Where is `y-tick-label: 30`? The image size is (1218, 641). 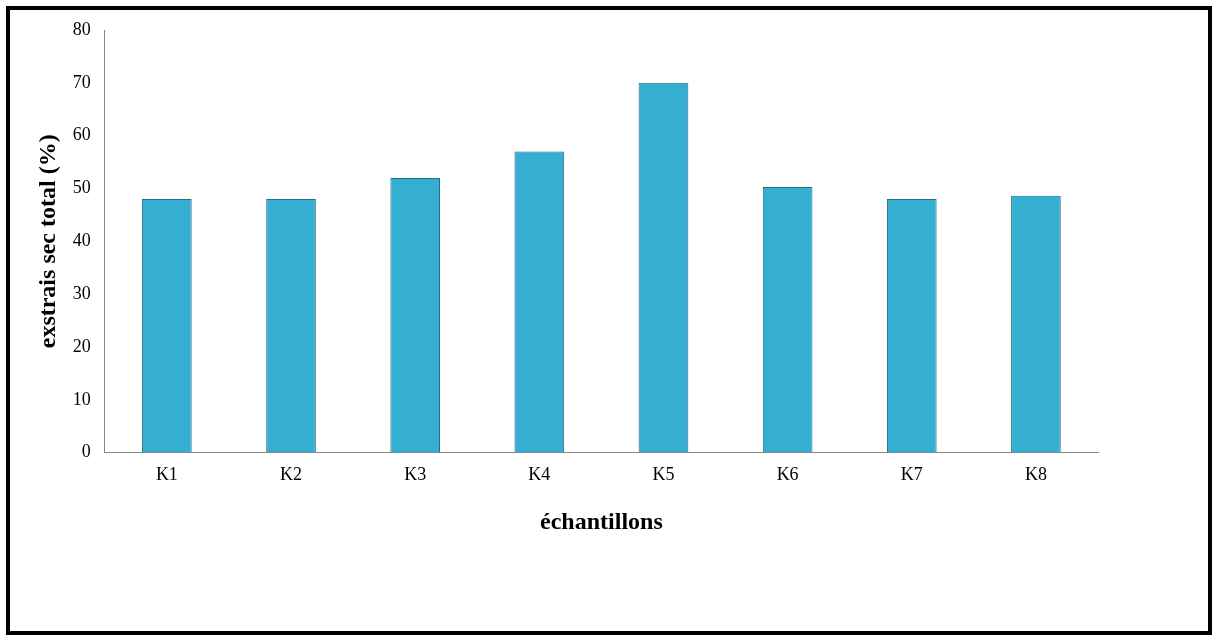 y-tick-label: 30 is located at coordinates (81, 292).